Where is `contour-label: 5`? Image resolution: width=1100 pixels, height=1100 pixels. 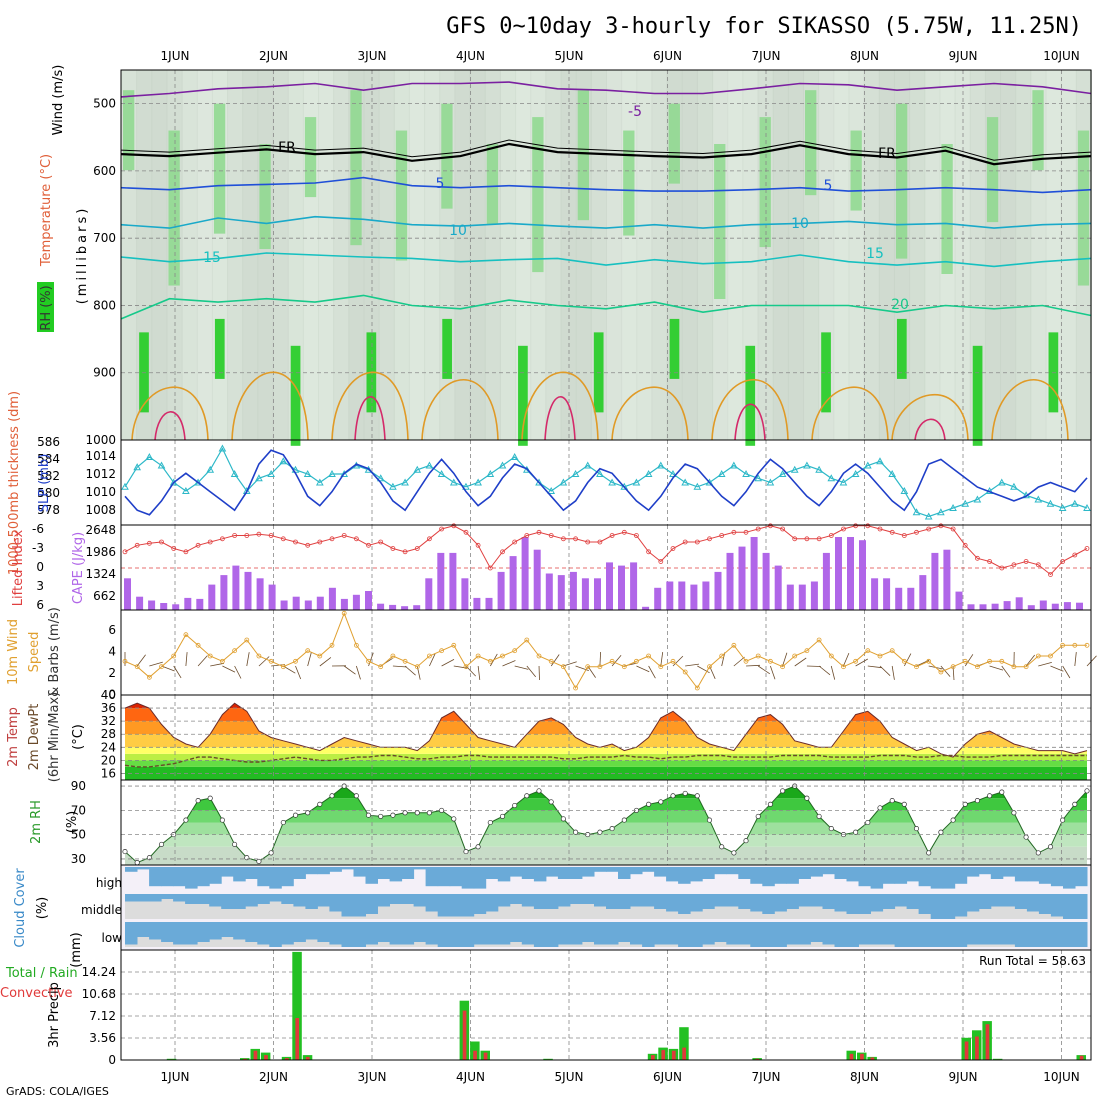 contour-label: 5 is located at coordinates (440, 184).